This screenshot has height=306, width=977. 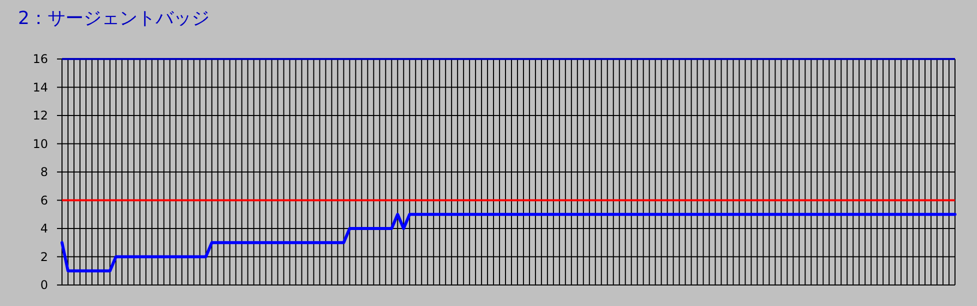 What do you see at coordinates (44, 285) in the screenshot?
I see `y-tick-label: 0` at bounding box center [44, 285].